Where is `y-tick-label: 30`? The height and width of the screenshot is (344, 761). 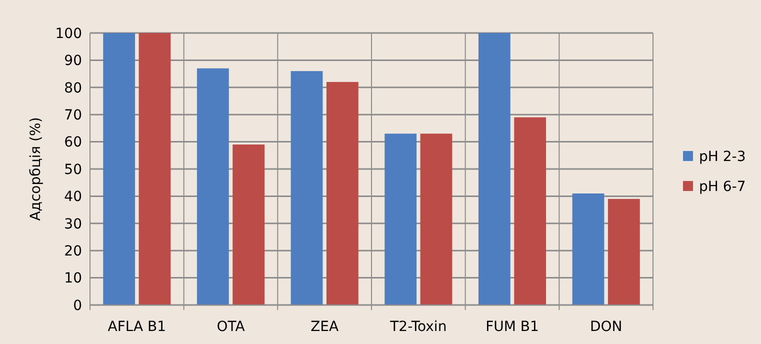
y-tick-label: 30 is located at coordinates (73, 224).